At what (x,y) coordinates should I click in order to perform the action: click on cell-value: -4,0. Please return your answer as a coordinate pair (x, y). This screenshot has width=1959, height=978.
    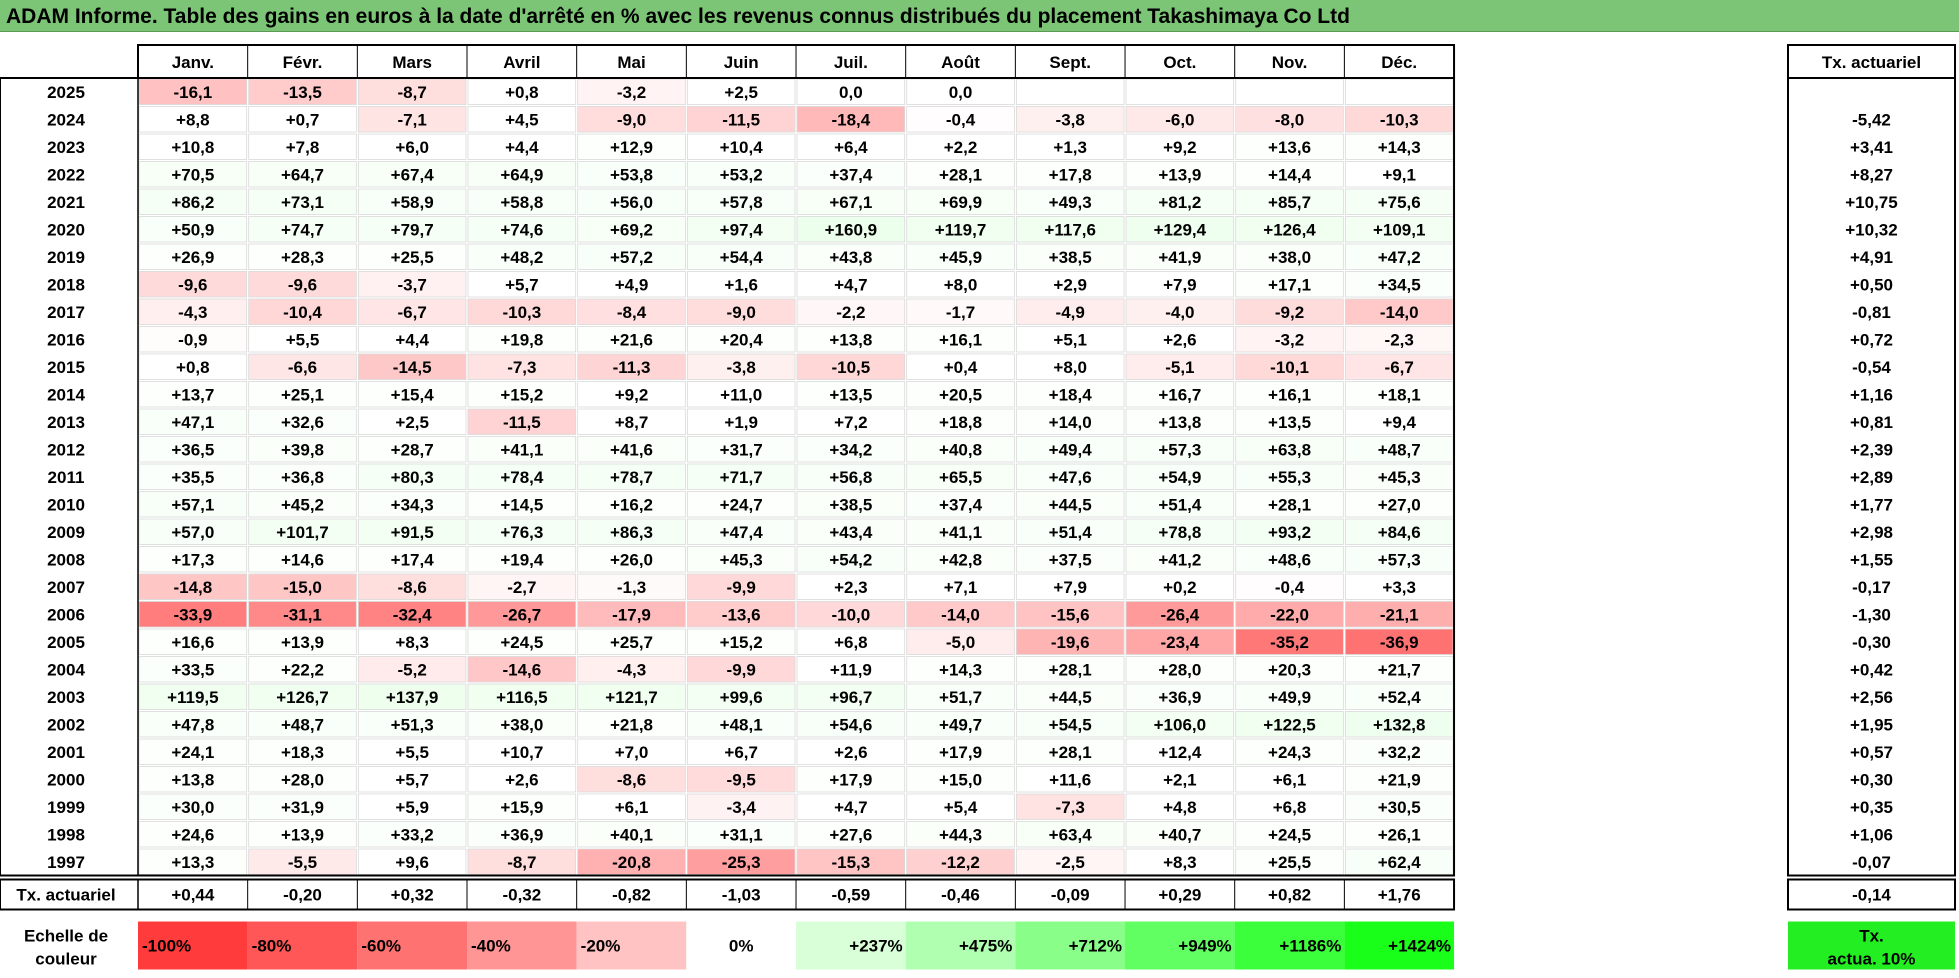
    Looking at the image, I should click on (1179, 312).